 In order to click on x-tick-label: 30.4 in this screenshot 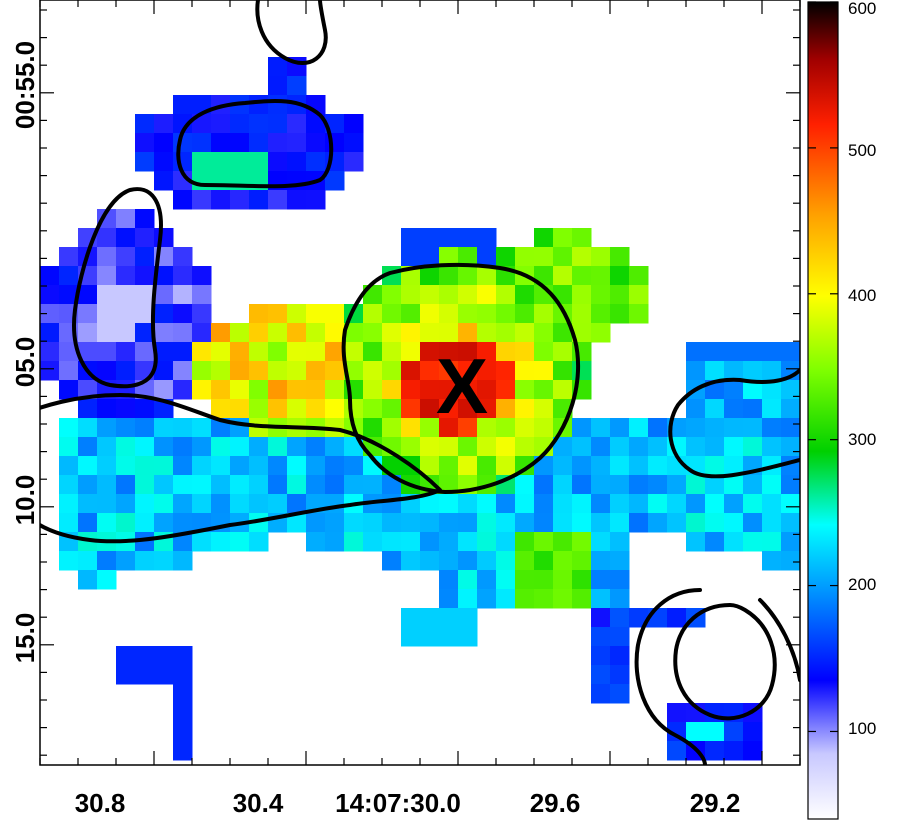, I will do `click(258, 803)`.